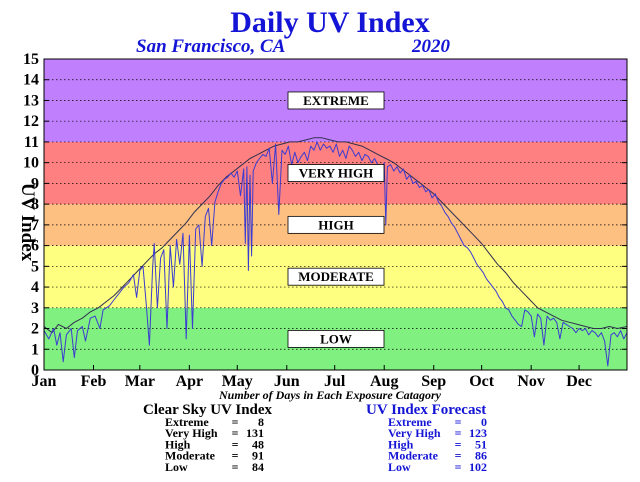 The image size is (640, 482). I want to click on x-tick-label-aug: Aug, so click(384, 381).